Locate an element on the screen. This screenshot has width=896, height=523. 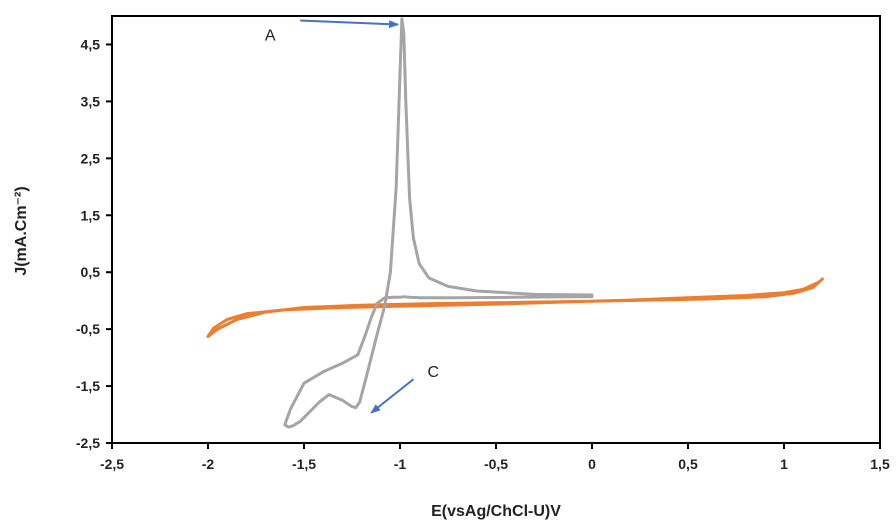
annotation-layer: AC is located at coordinates (352, 216).